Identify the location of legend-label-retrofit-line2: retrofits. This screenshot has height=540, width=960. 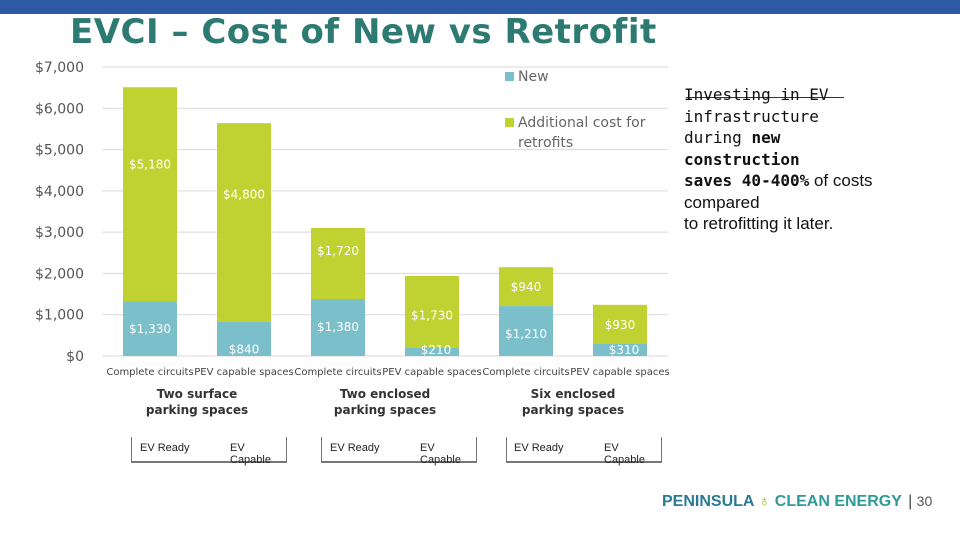
(545, 143).